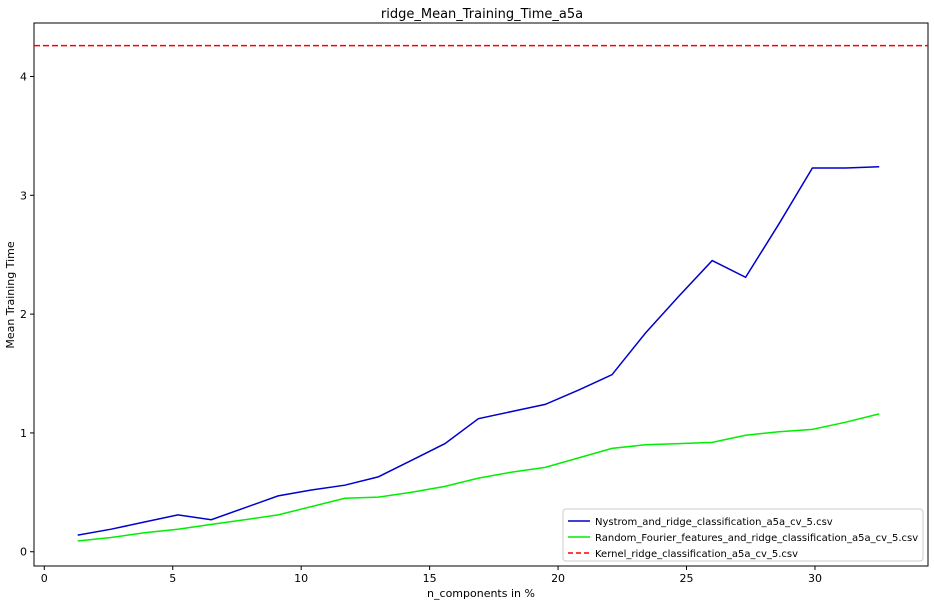 The width and height of the screenshot is (934, 605). Describe the element at coordinates (558, 578) in the screenshot. I see `x-tick-label: 20` at that location.